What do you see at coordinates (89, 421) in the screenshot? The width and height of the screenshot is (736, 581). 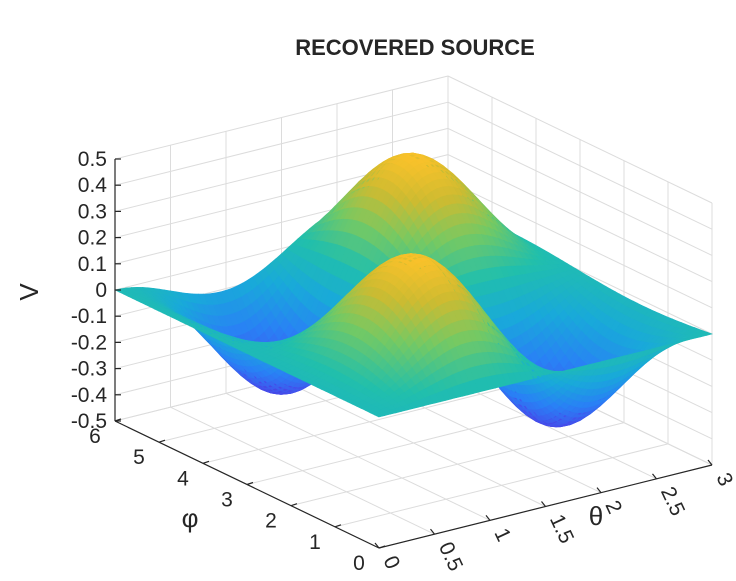 I see `z-tick-label: -0.5` at bounding box center [89, 421].